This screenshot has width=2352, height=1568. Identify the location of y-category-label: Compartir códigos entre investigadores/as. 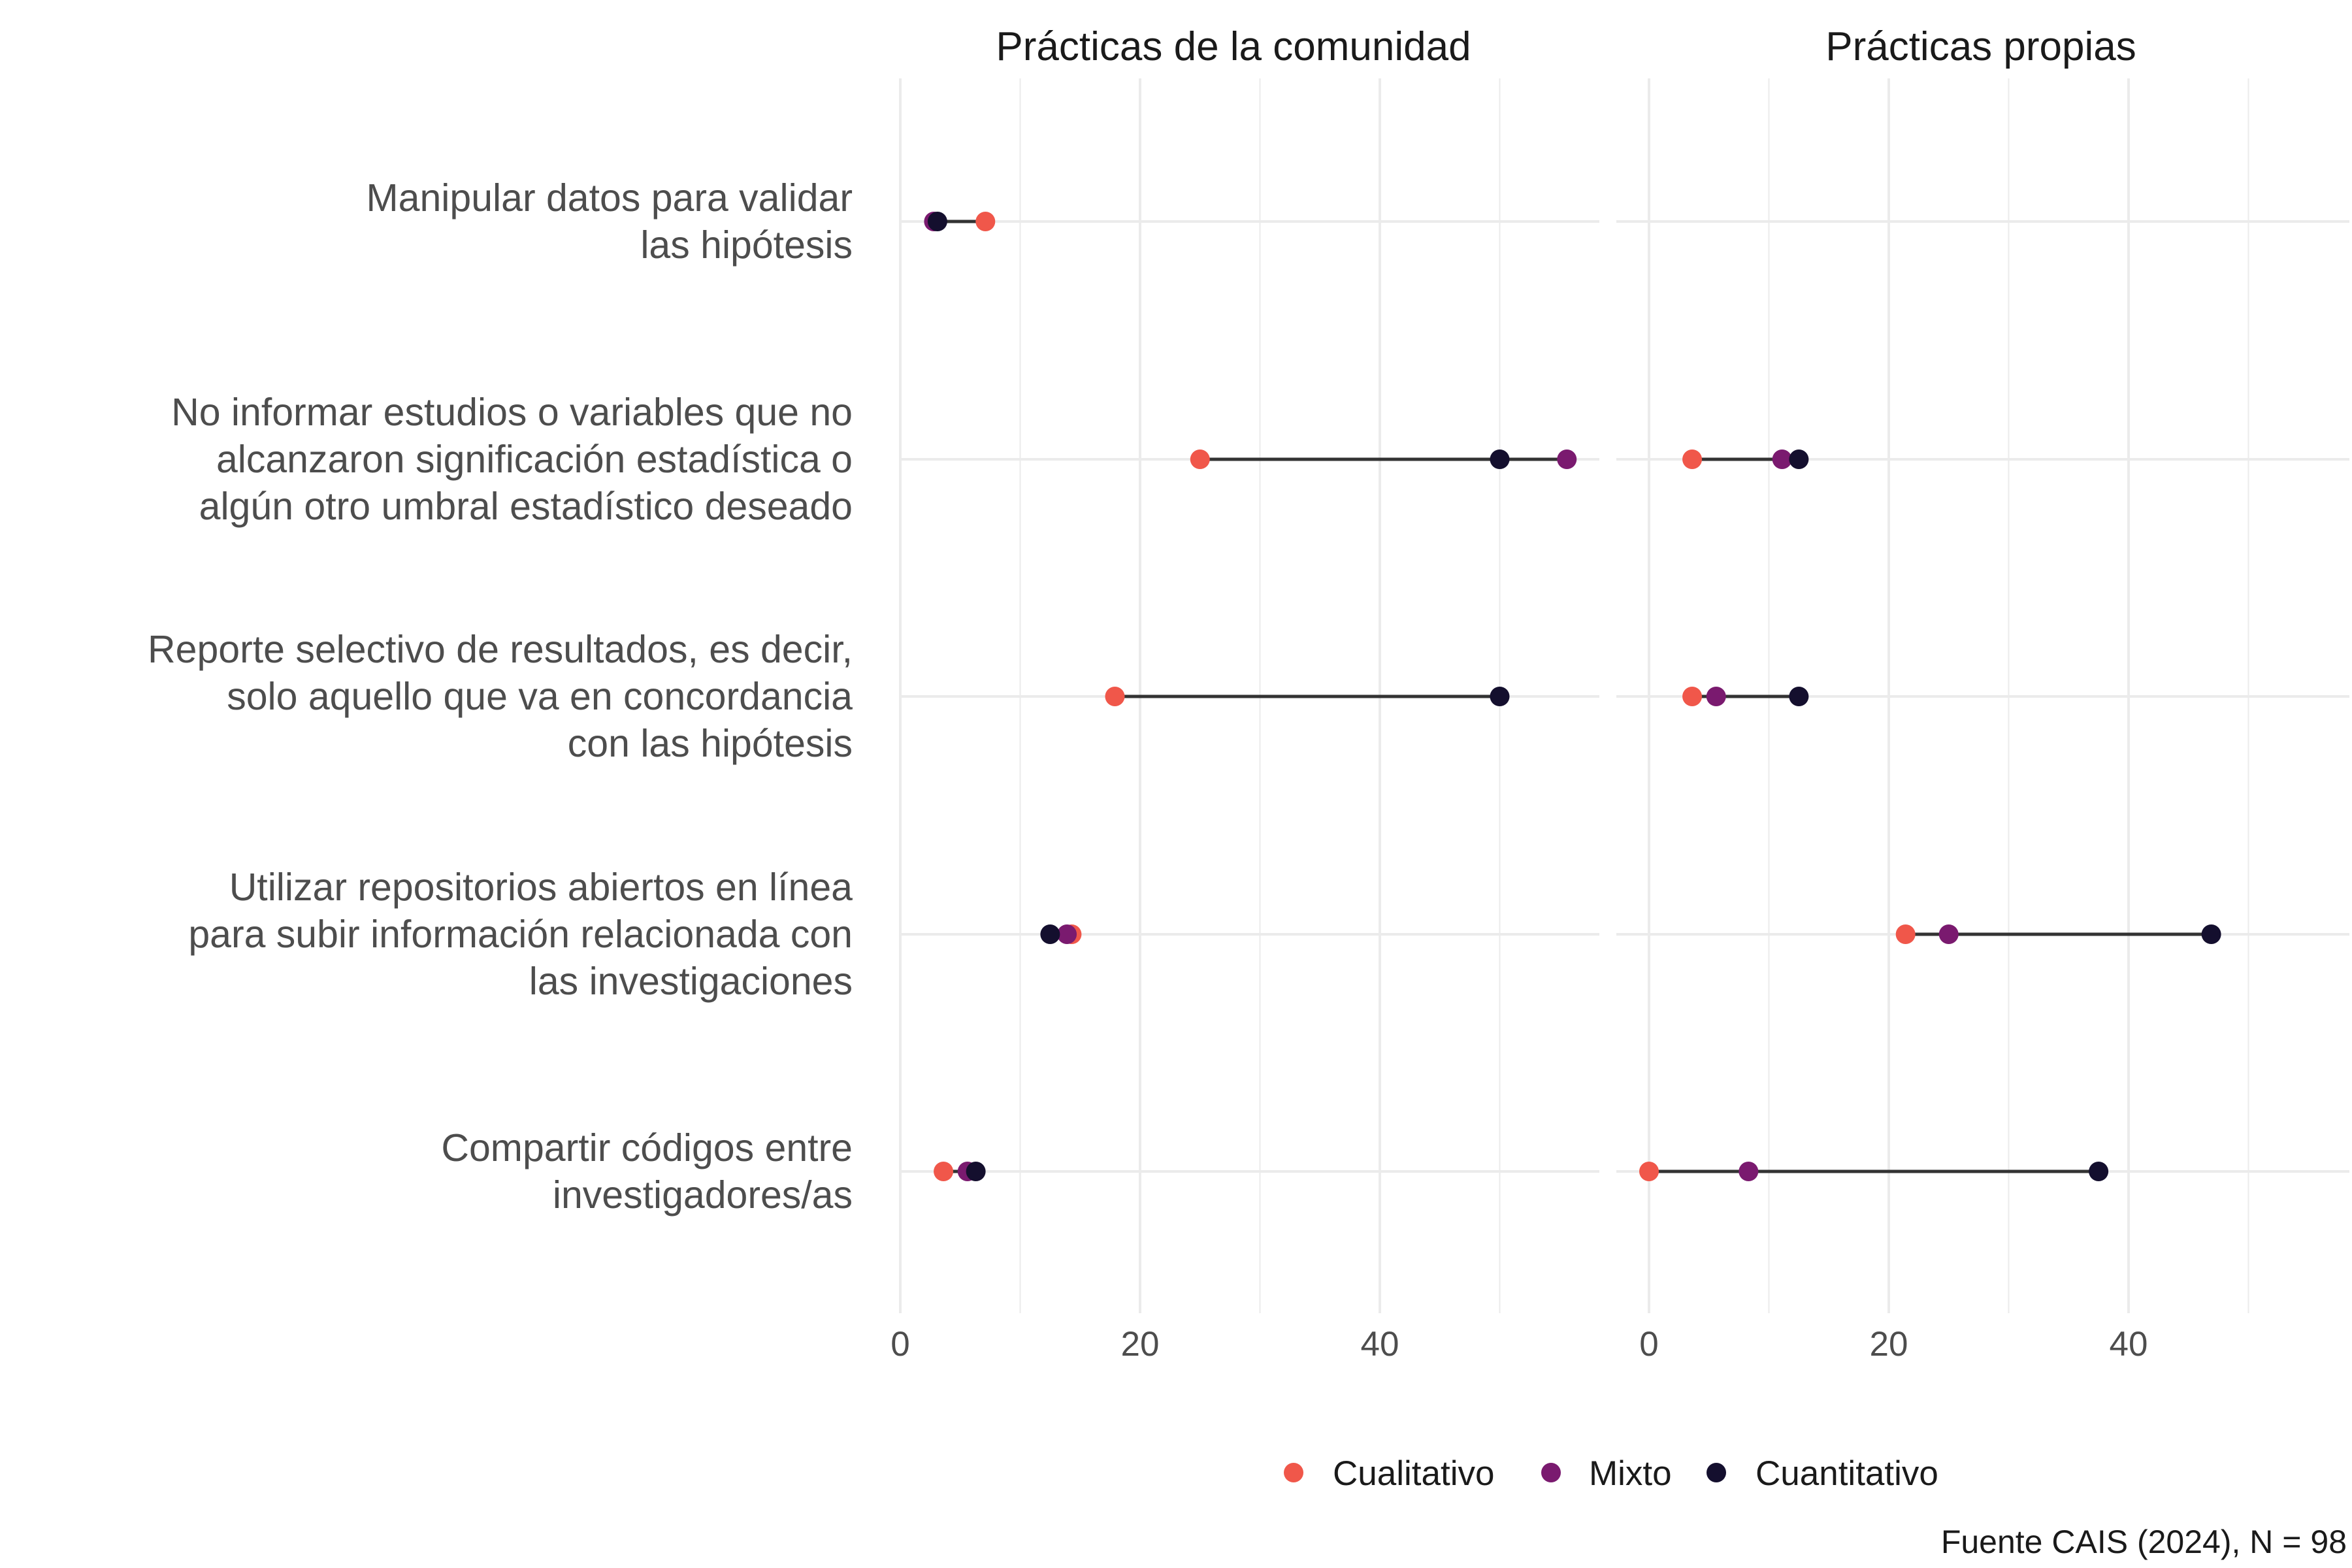
(647, 1171).